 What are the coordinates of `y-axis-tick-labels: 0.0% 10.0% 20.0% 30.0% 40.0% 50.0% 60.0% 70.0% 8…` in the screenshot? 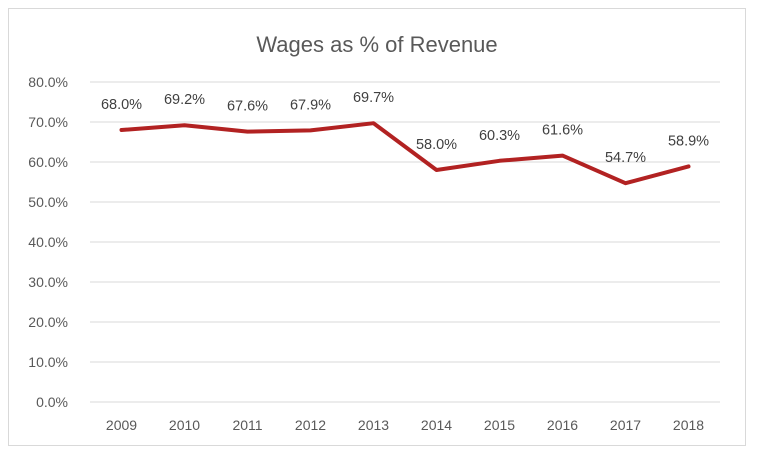 It's located at (48, 242).